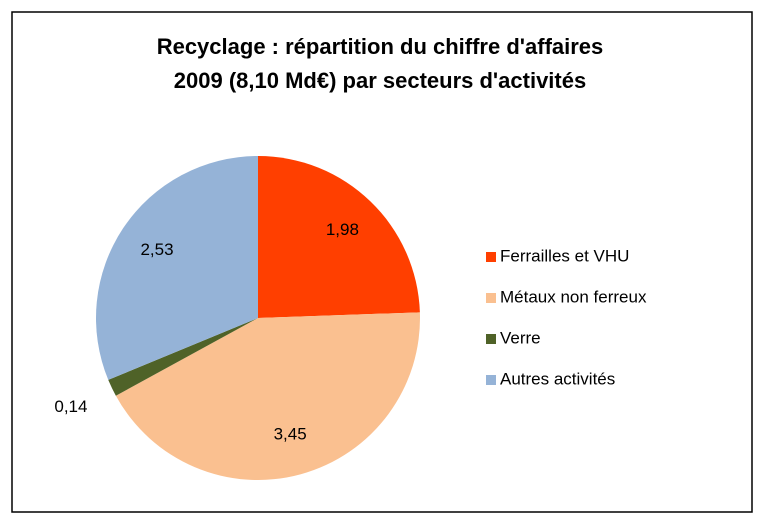  Describe the element at coordinates (156, 249) in the screenshot. I see `data-label: 2,53` at that location.